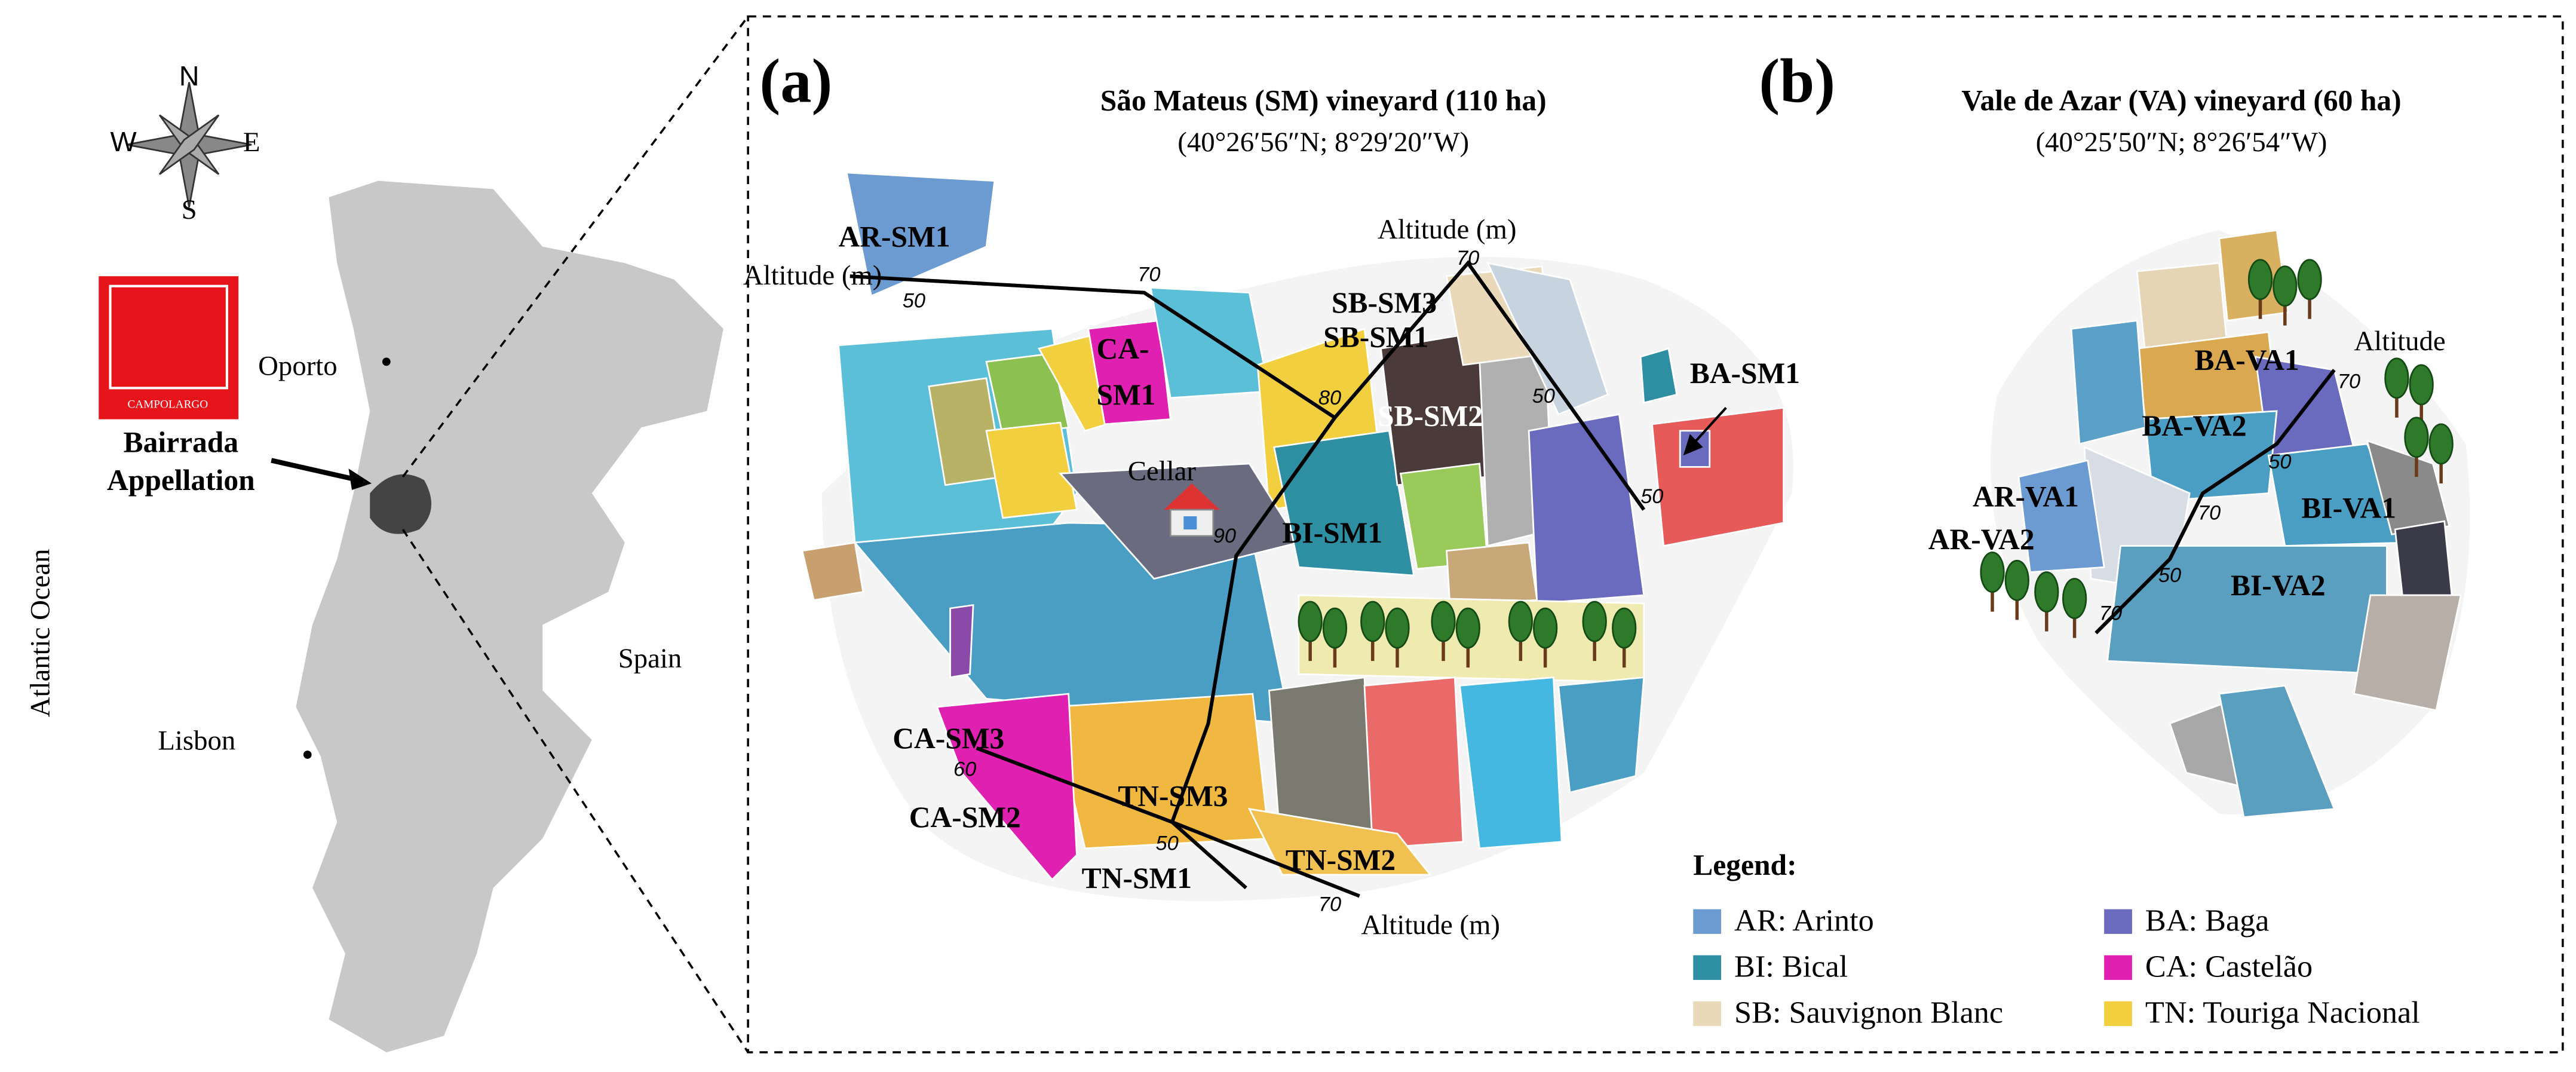  Describe the element at coordinates (1323, 100) in the screenshot. I see `panel-title: São Mateus (SM) vineyard (110 ha)` at that location.